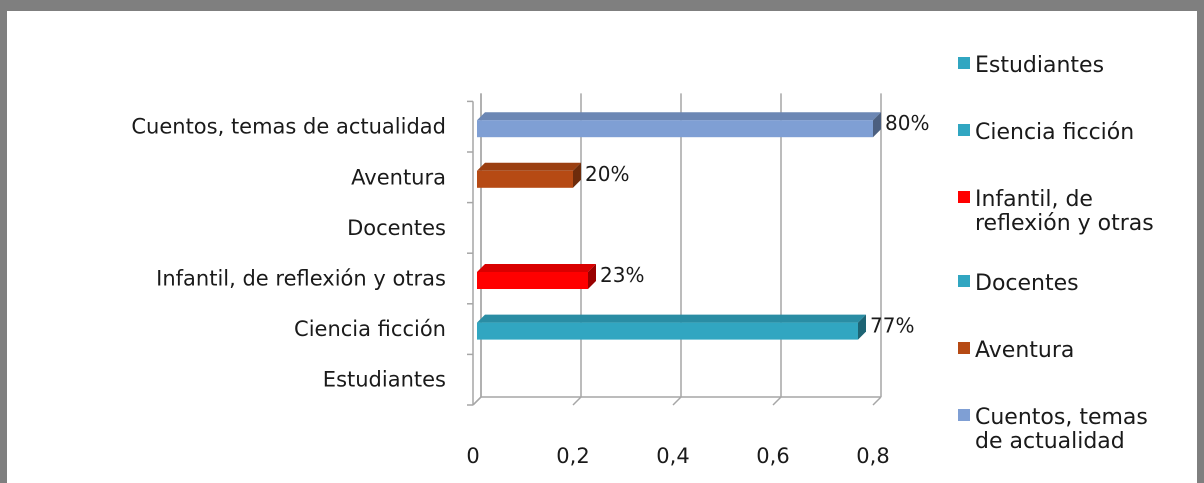 This screenshot has width=1204, height=483. What do you see at coordinates (572, 456) in the screenshot?
I see `x-tick-label: 0,2` at bounding box center [572, 456].